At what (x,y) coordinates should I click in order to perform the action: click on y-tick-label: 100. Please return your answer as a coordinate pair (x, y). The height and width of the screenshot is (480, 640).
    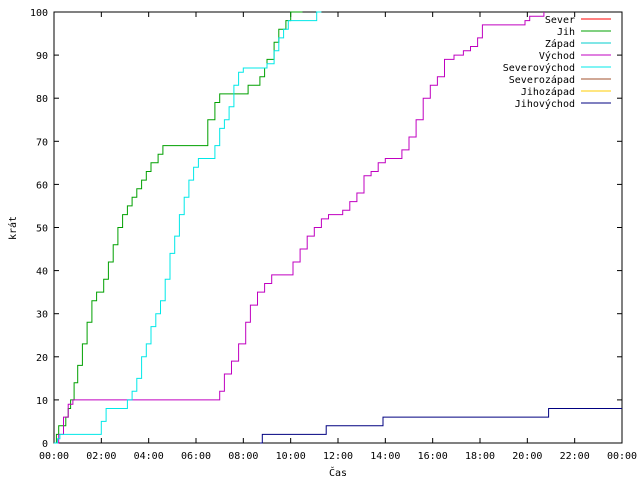
    Looking at the image, I should click on (39, 13).